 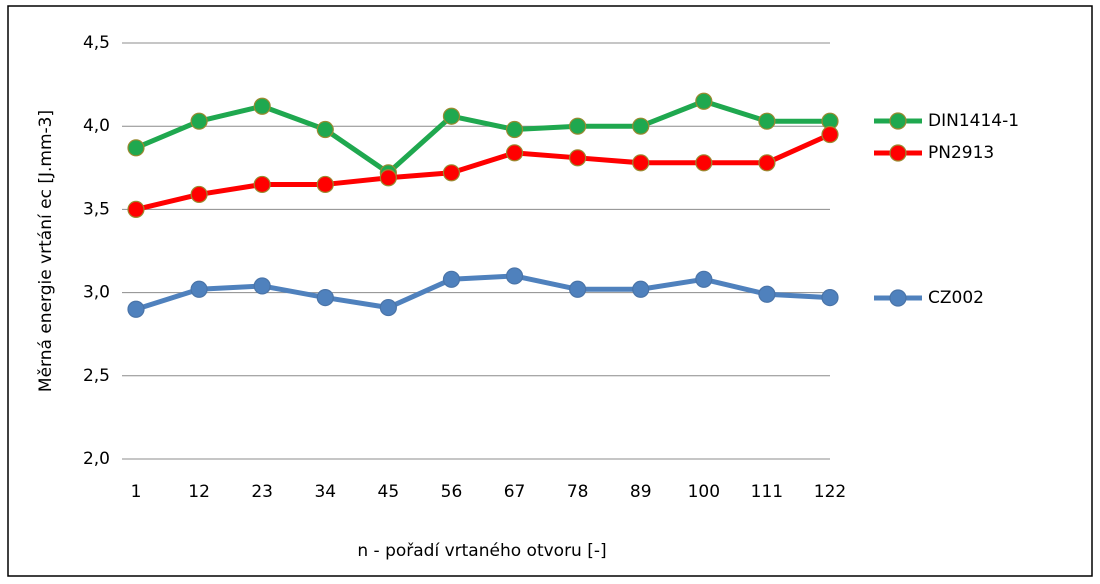 I want to click on x-tick-label: 34, so click(x=325, y=492).